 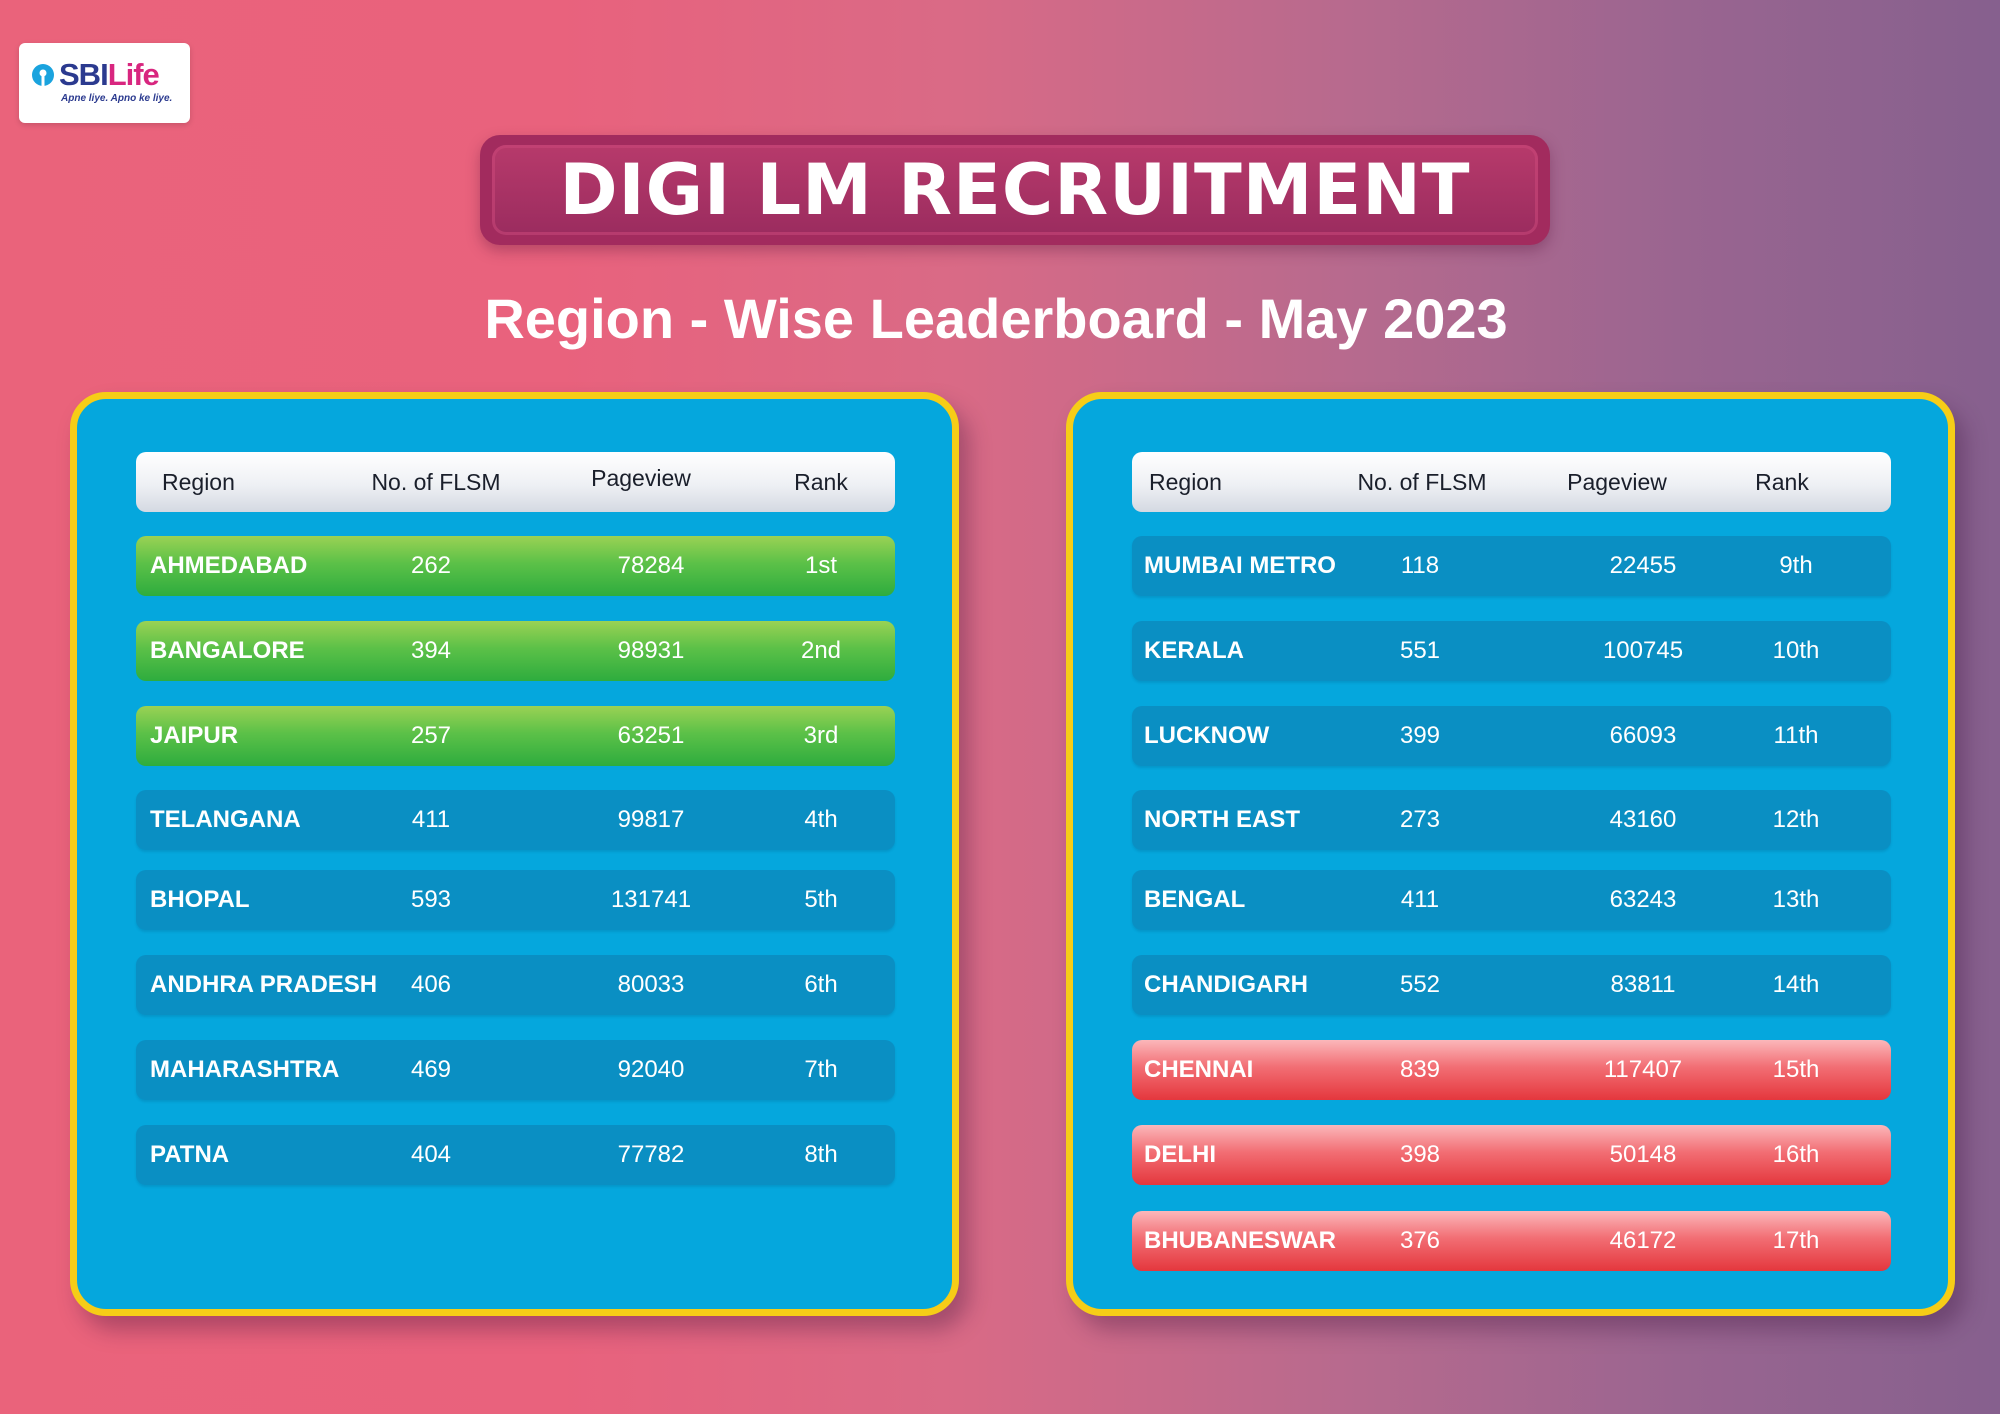 What do you see at coordinates (229, 565) in the screenshot?
I see `row-region: AHMEDABAD` at bounding box center [229, 565].